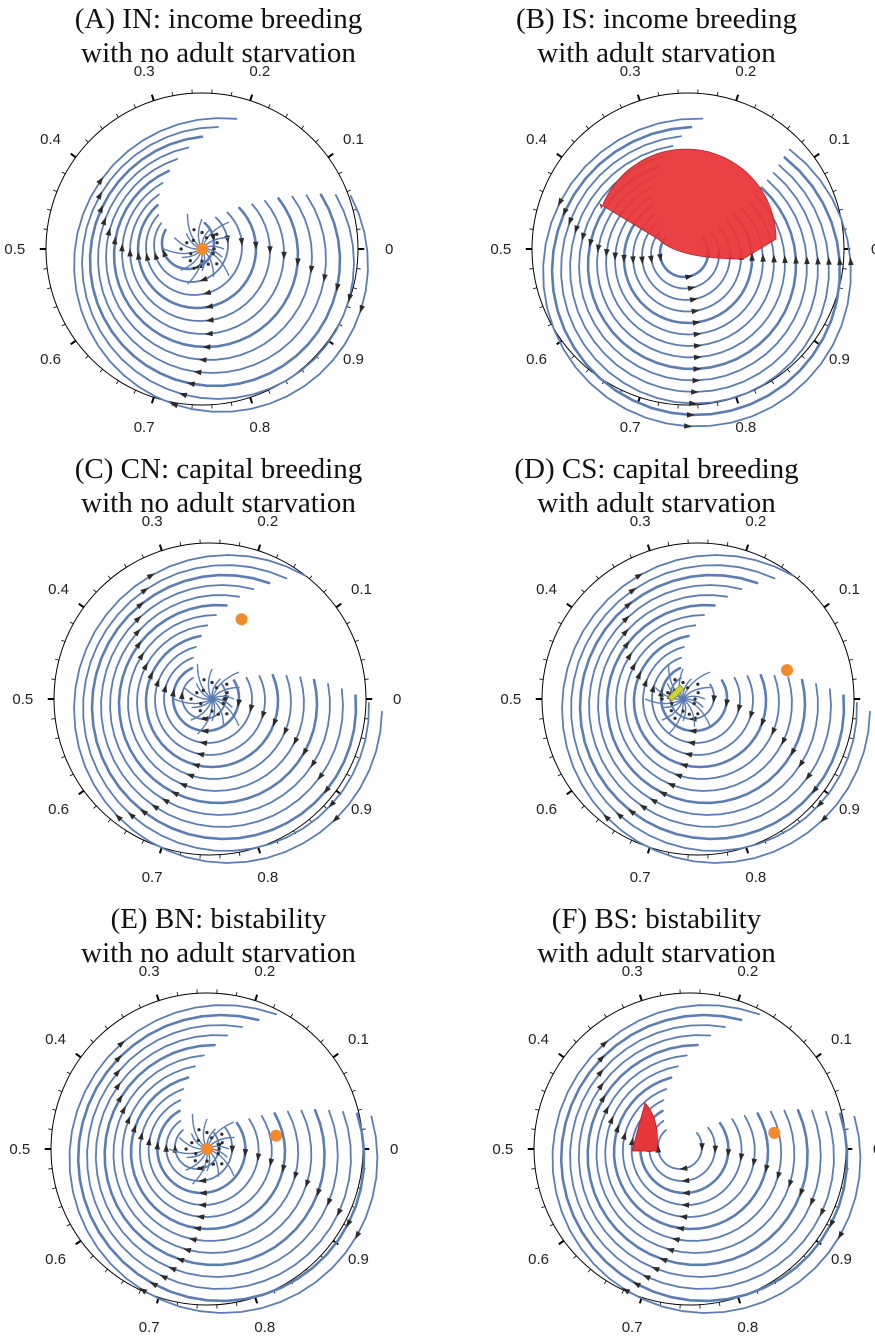 This screenshot has width=875, height=1342. What do you see at coordinates (839, 359) in the screenshot?
I see `angle-tick-label: 0.9` at bounding box center [839, 359].